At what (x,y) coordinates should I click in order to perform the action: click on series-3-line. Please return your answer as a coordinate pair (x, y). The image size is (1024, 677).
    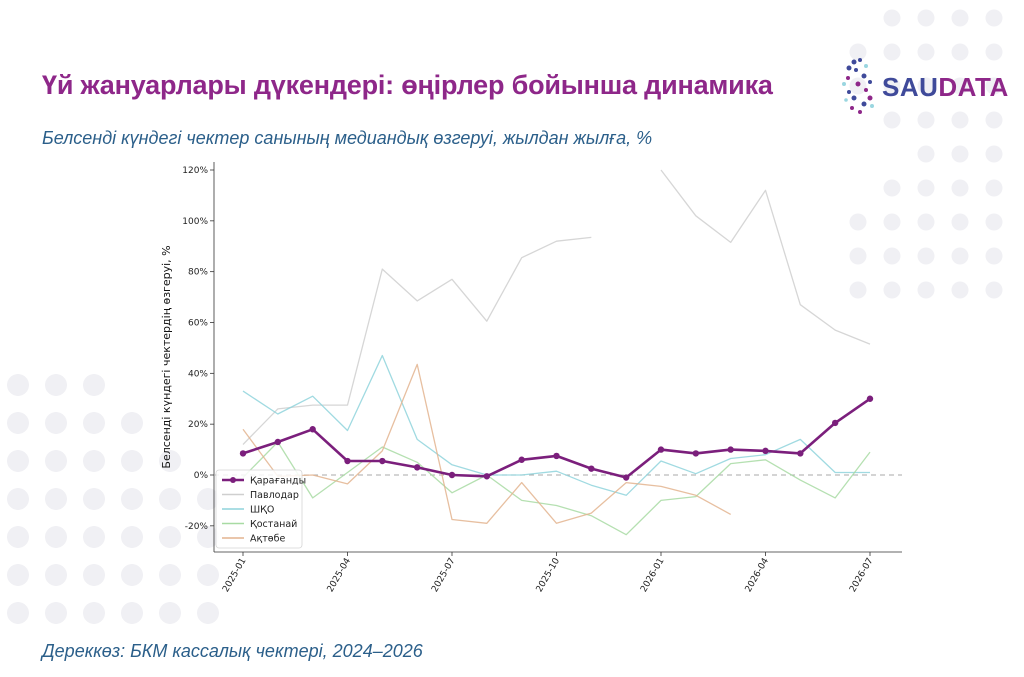
    Looking at the image, I should click on (556, 425).